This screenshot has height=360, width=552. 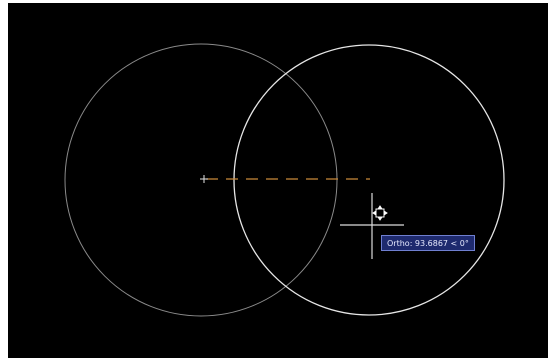 What do you see at coordinates (204, 179) in the screenshot?
I see `center-point-marker` at bounding box center [204, 179].